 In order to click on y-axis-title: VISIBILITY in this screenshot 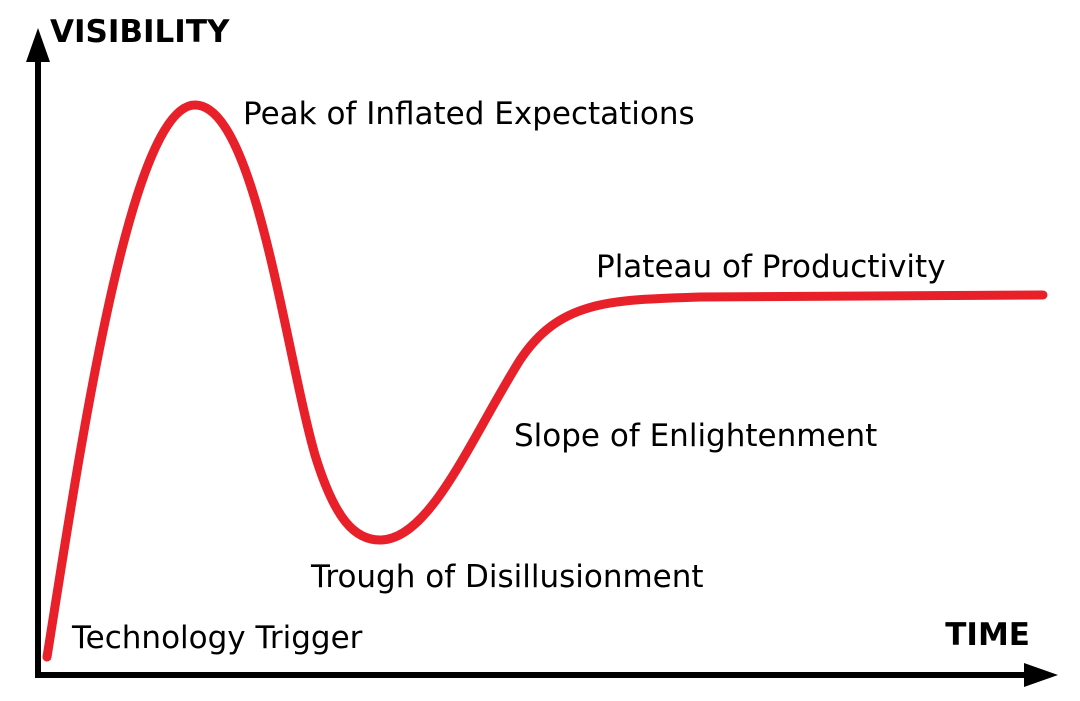, I will do `click(140, 32)`.